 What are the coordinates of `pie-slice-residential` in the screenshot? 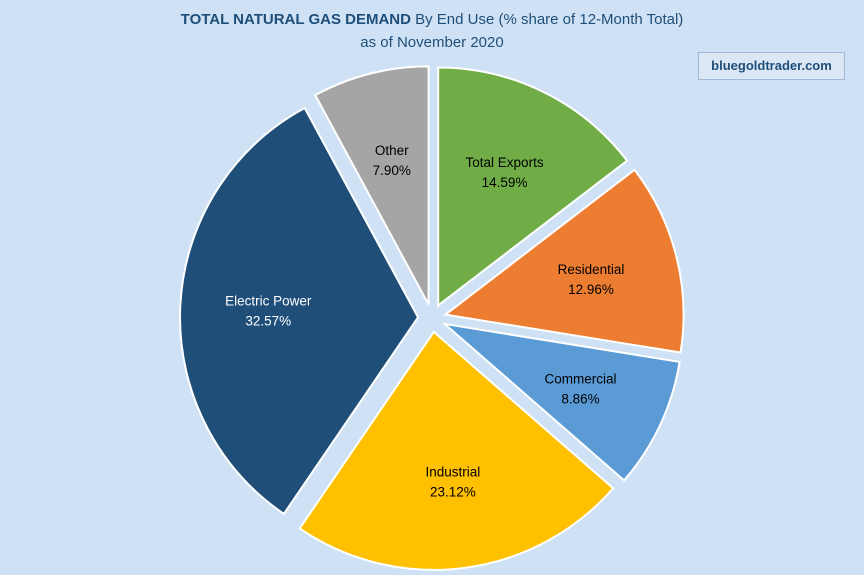 It's located at (564, 261).